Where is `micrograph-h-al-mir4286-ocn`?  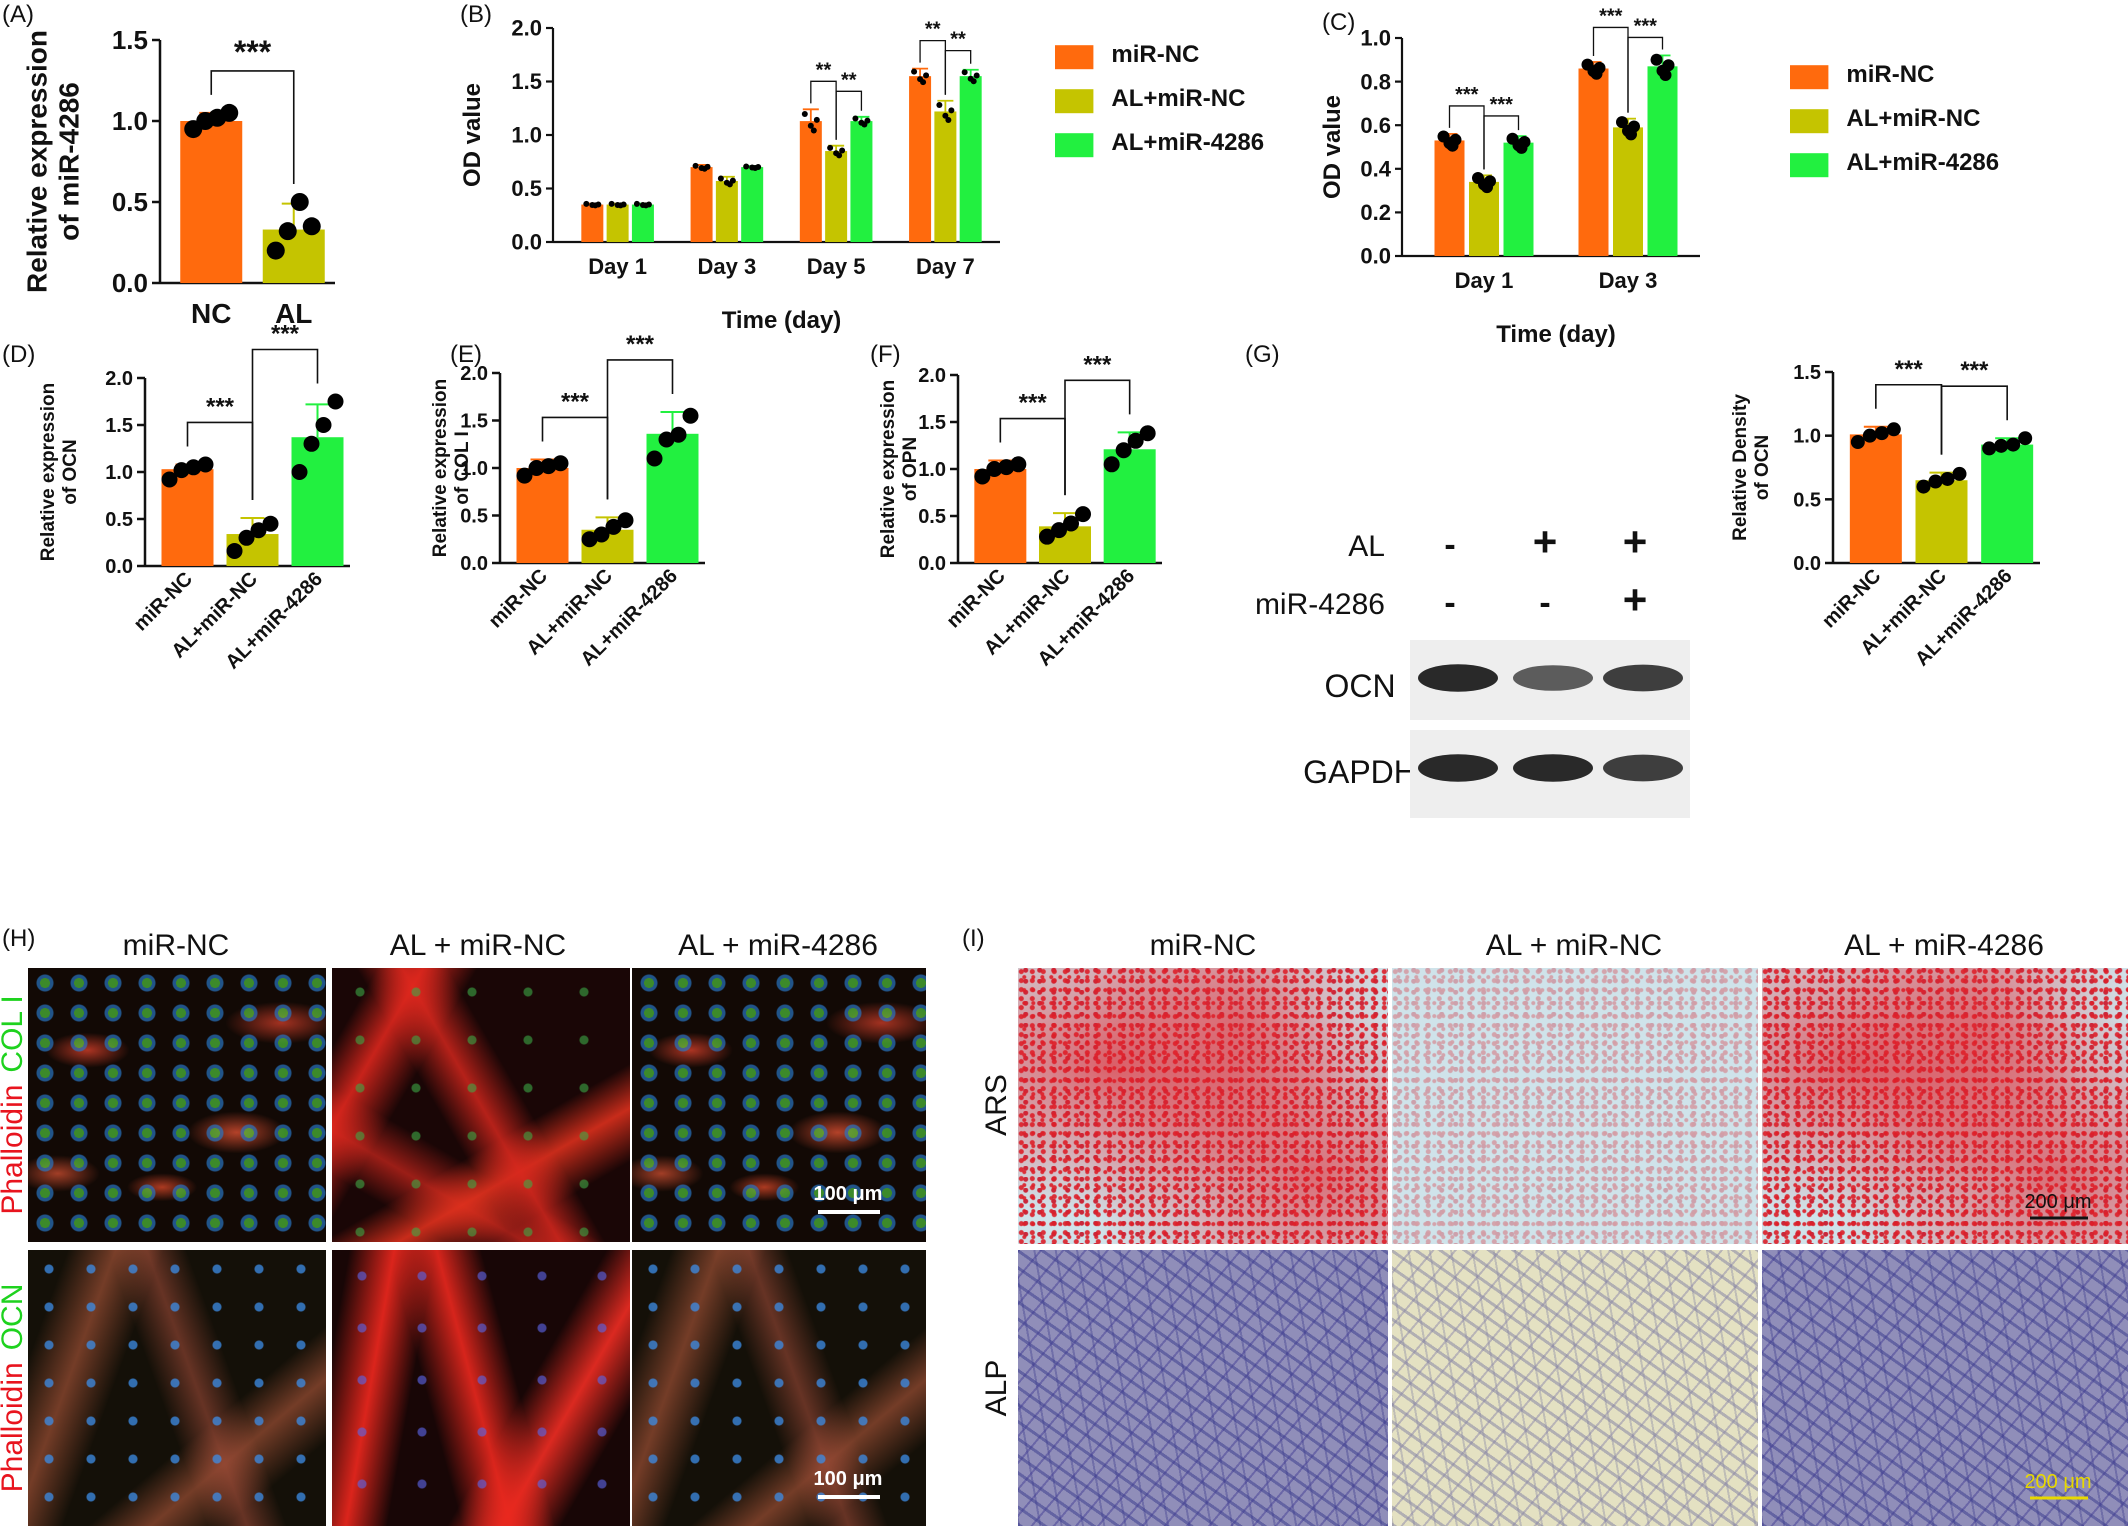
micrograph-h-al-mir4286-ocn is located at coordinates (779, 1388).